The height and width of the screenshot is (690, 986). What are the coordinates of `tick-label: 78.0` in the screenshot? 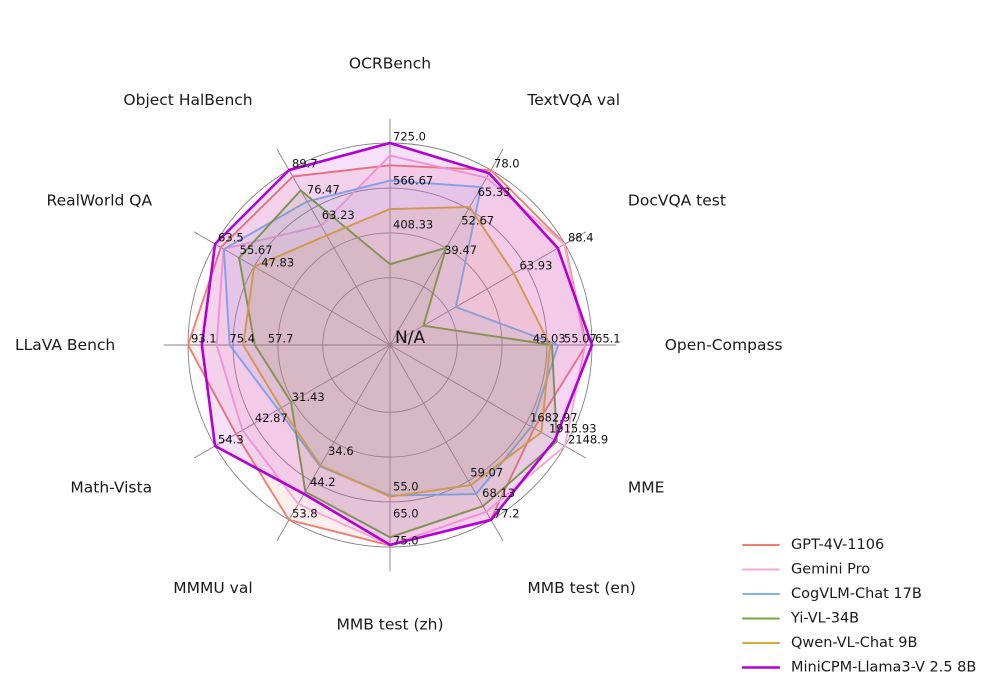 It's located at (507, 164).